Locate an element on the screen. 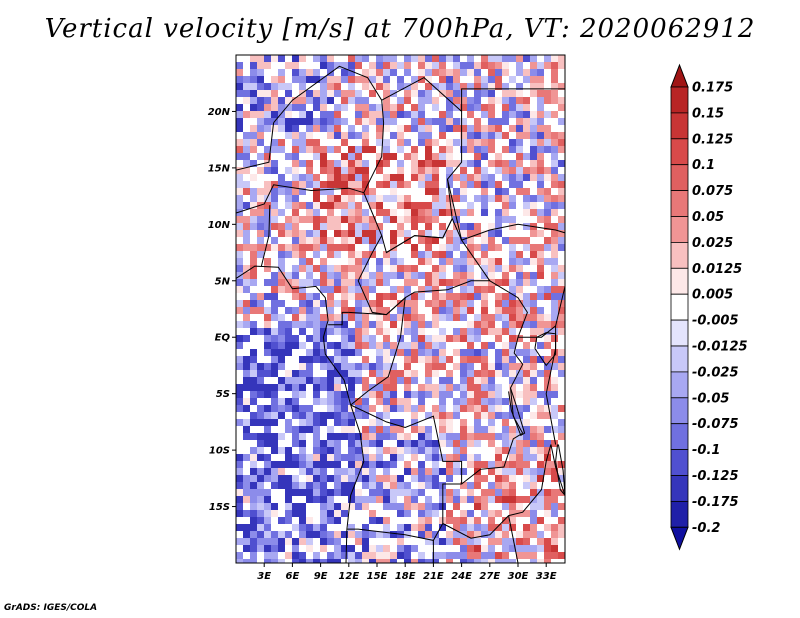 This screenshot has width=800, height=618. lon-tick-label: 15E is located at coordinates (377, 576).